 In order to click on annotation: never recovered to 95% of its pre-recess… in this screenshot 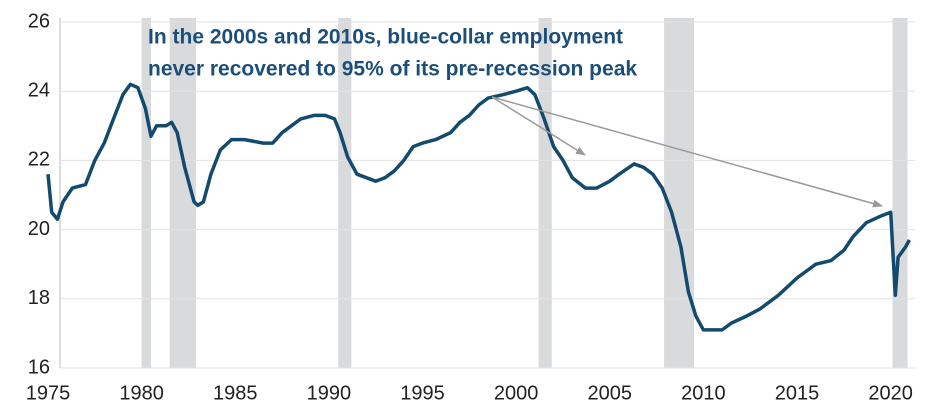, I will do `click(392, 69)`.